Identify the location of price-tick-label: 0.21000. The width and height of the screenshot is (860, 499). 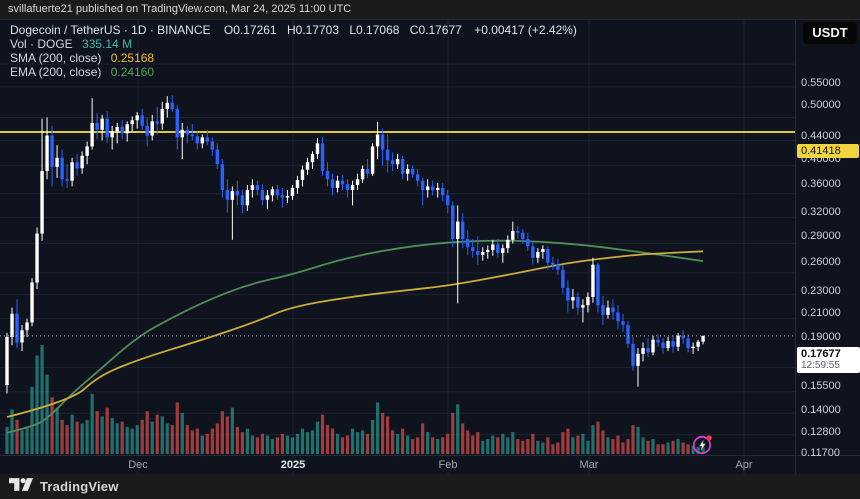
(821, 313).